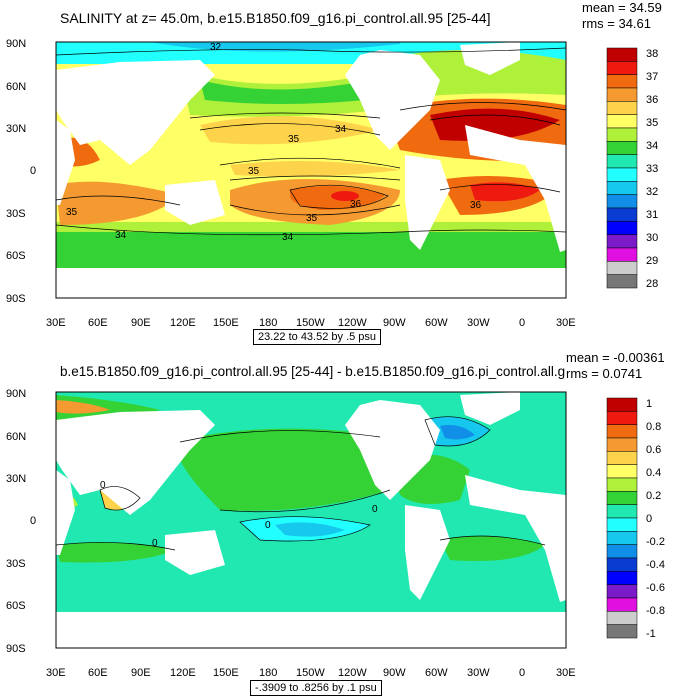 This screenshot has width=700, height=700. Describe the element at coordinates (478, 323) in the screenshot. I see `lon-label: 30W` at that location.